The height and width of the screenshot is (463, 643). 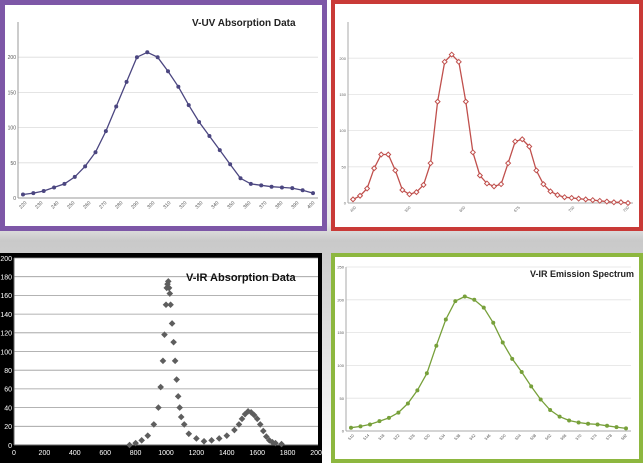 What do you see at coordinates (340, 267) in the screenshot?
I see `y-tick-label: 250` at bounding box center [340, 267].